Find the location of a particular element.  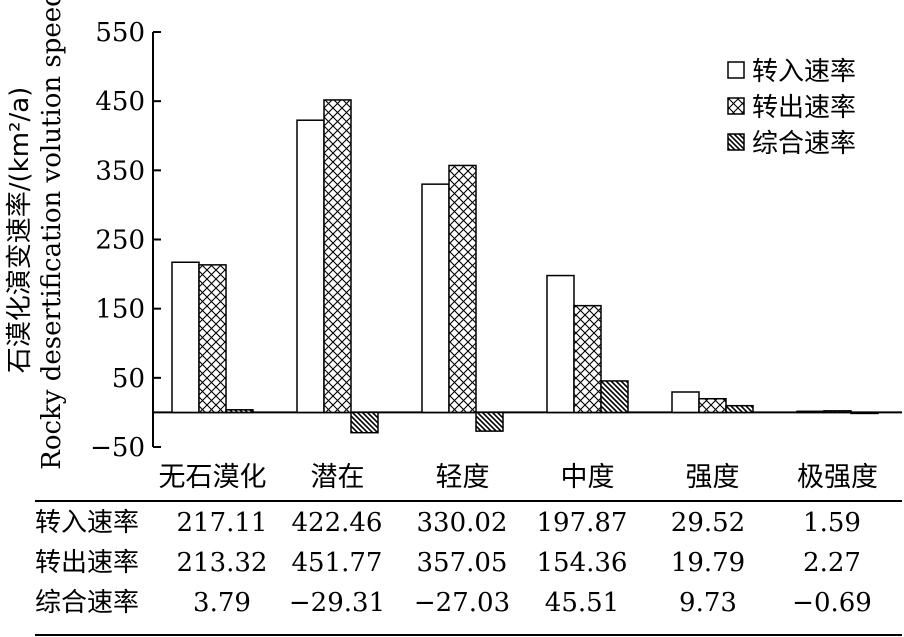

table-cell: 451.77 is located at coordinates (337, 563).